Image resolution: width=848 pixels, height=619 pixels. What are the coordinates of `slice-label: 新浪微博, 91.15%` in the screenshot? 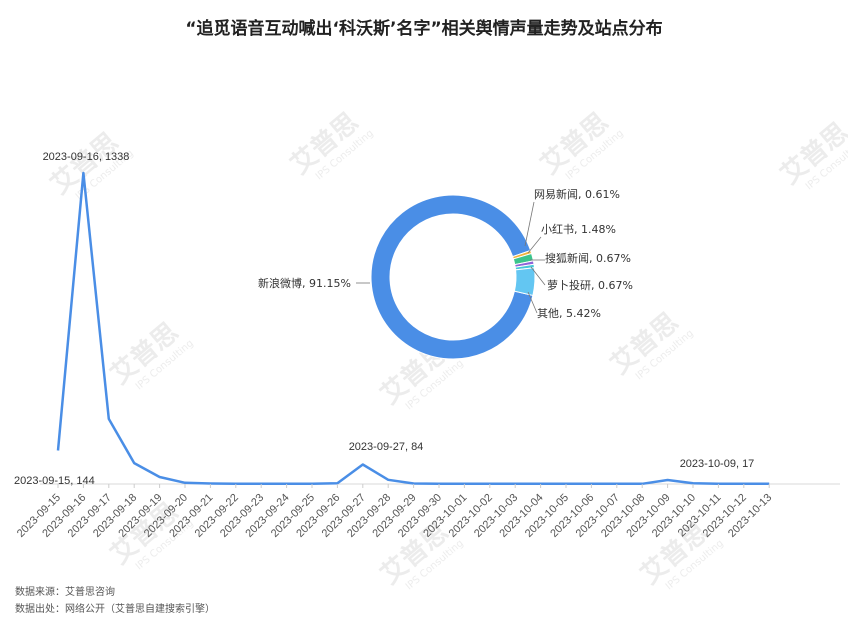 It's located at (304, 283).